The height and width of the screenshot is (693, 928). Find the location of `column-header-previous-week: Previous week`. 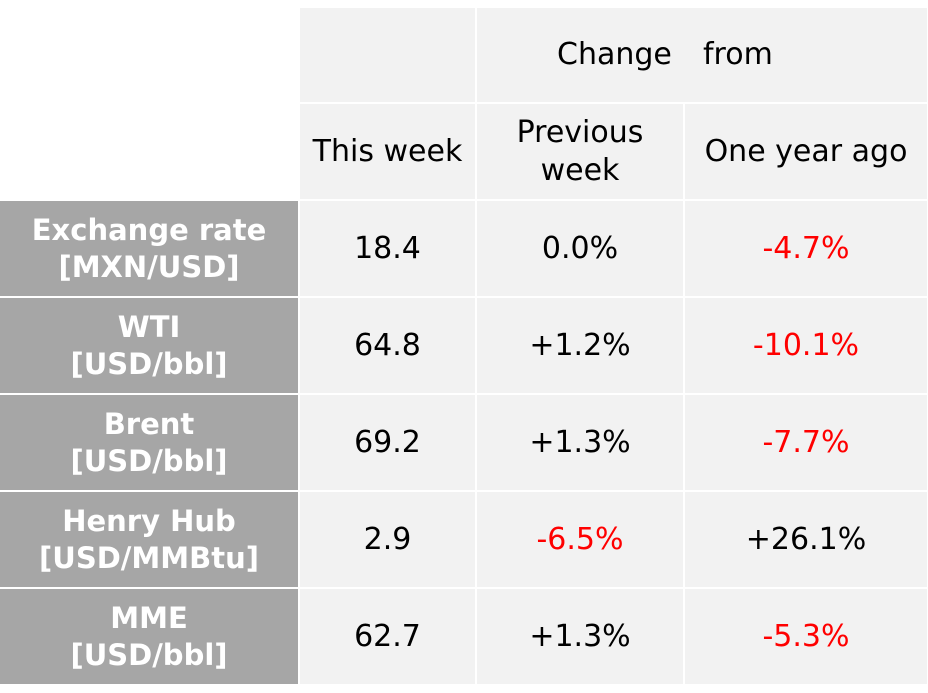

column-header-previous-week: Previous week is located at coordinates (580, 151).